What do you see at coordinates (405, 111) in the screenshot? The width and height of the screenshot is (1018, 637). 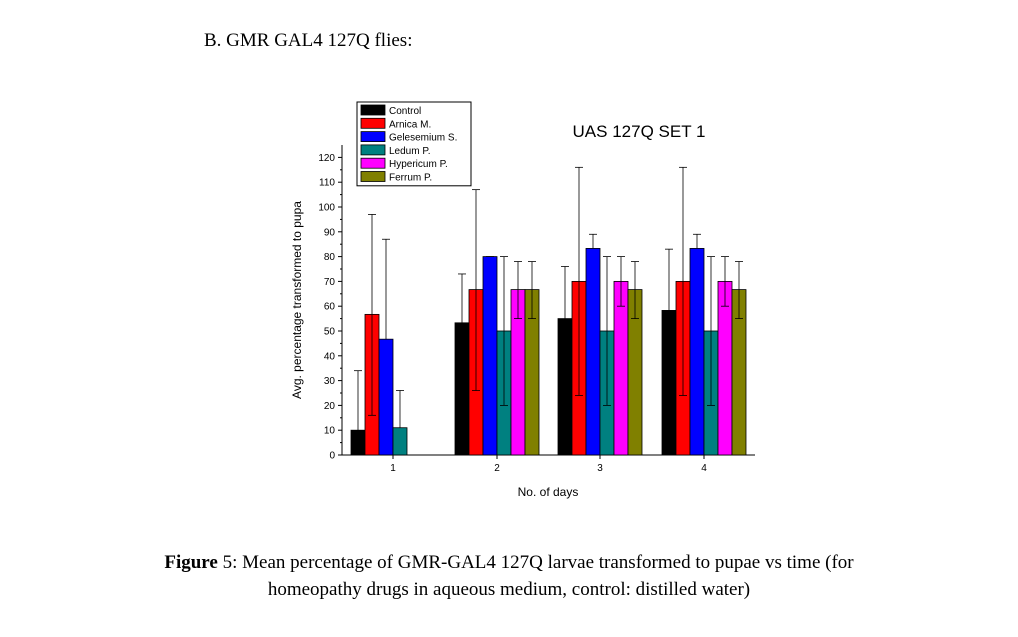 I see `legend-label: Control` at bounding box center [405, 111].